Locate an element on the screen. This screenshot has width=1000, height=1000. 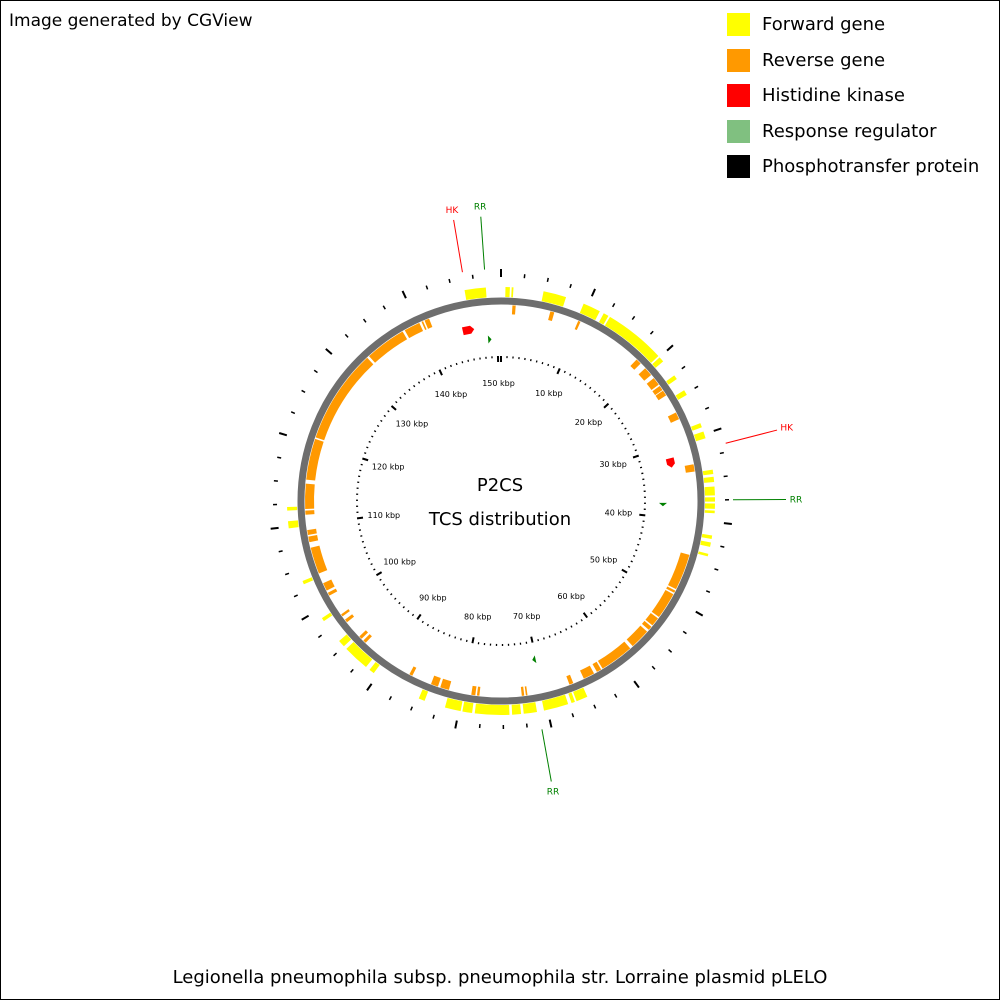
tick-label: 40 kbp is located at coordinates (619, 513).